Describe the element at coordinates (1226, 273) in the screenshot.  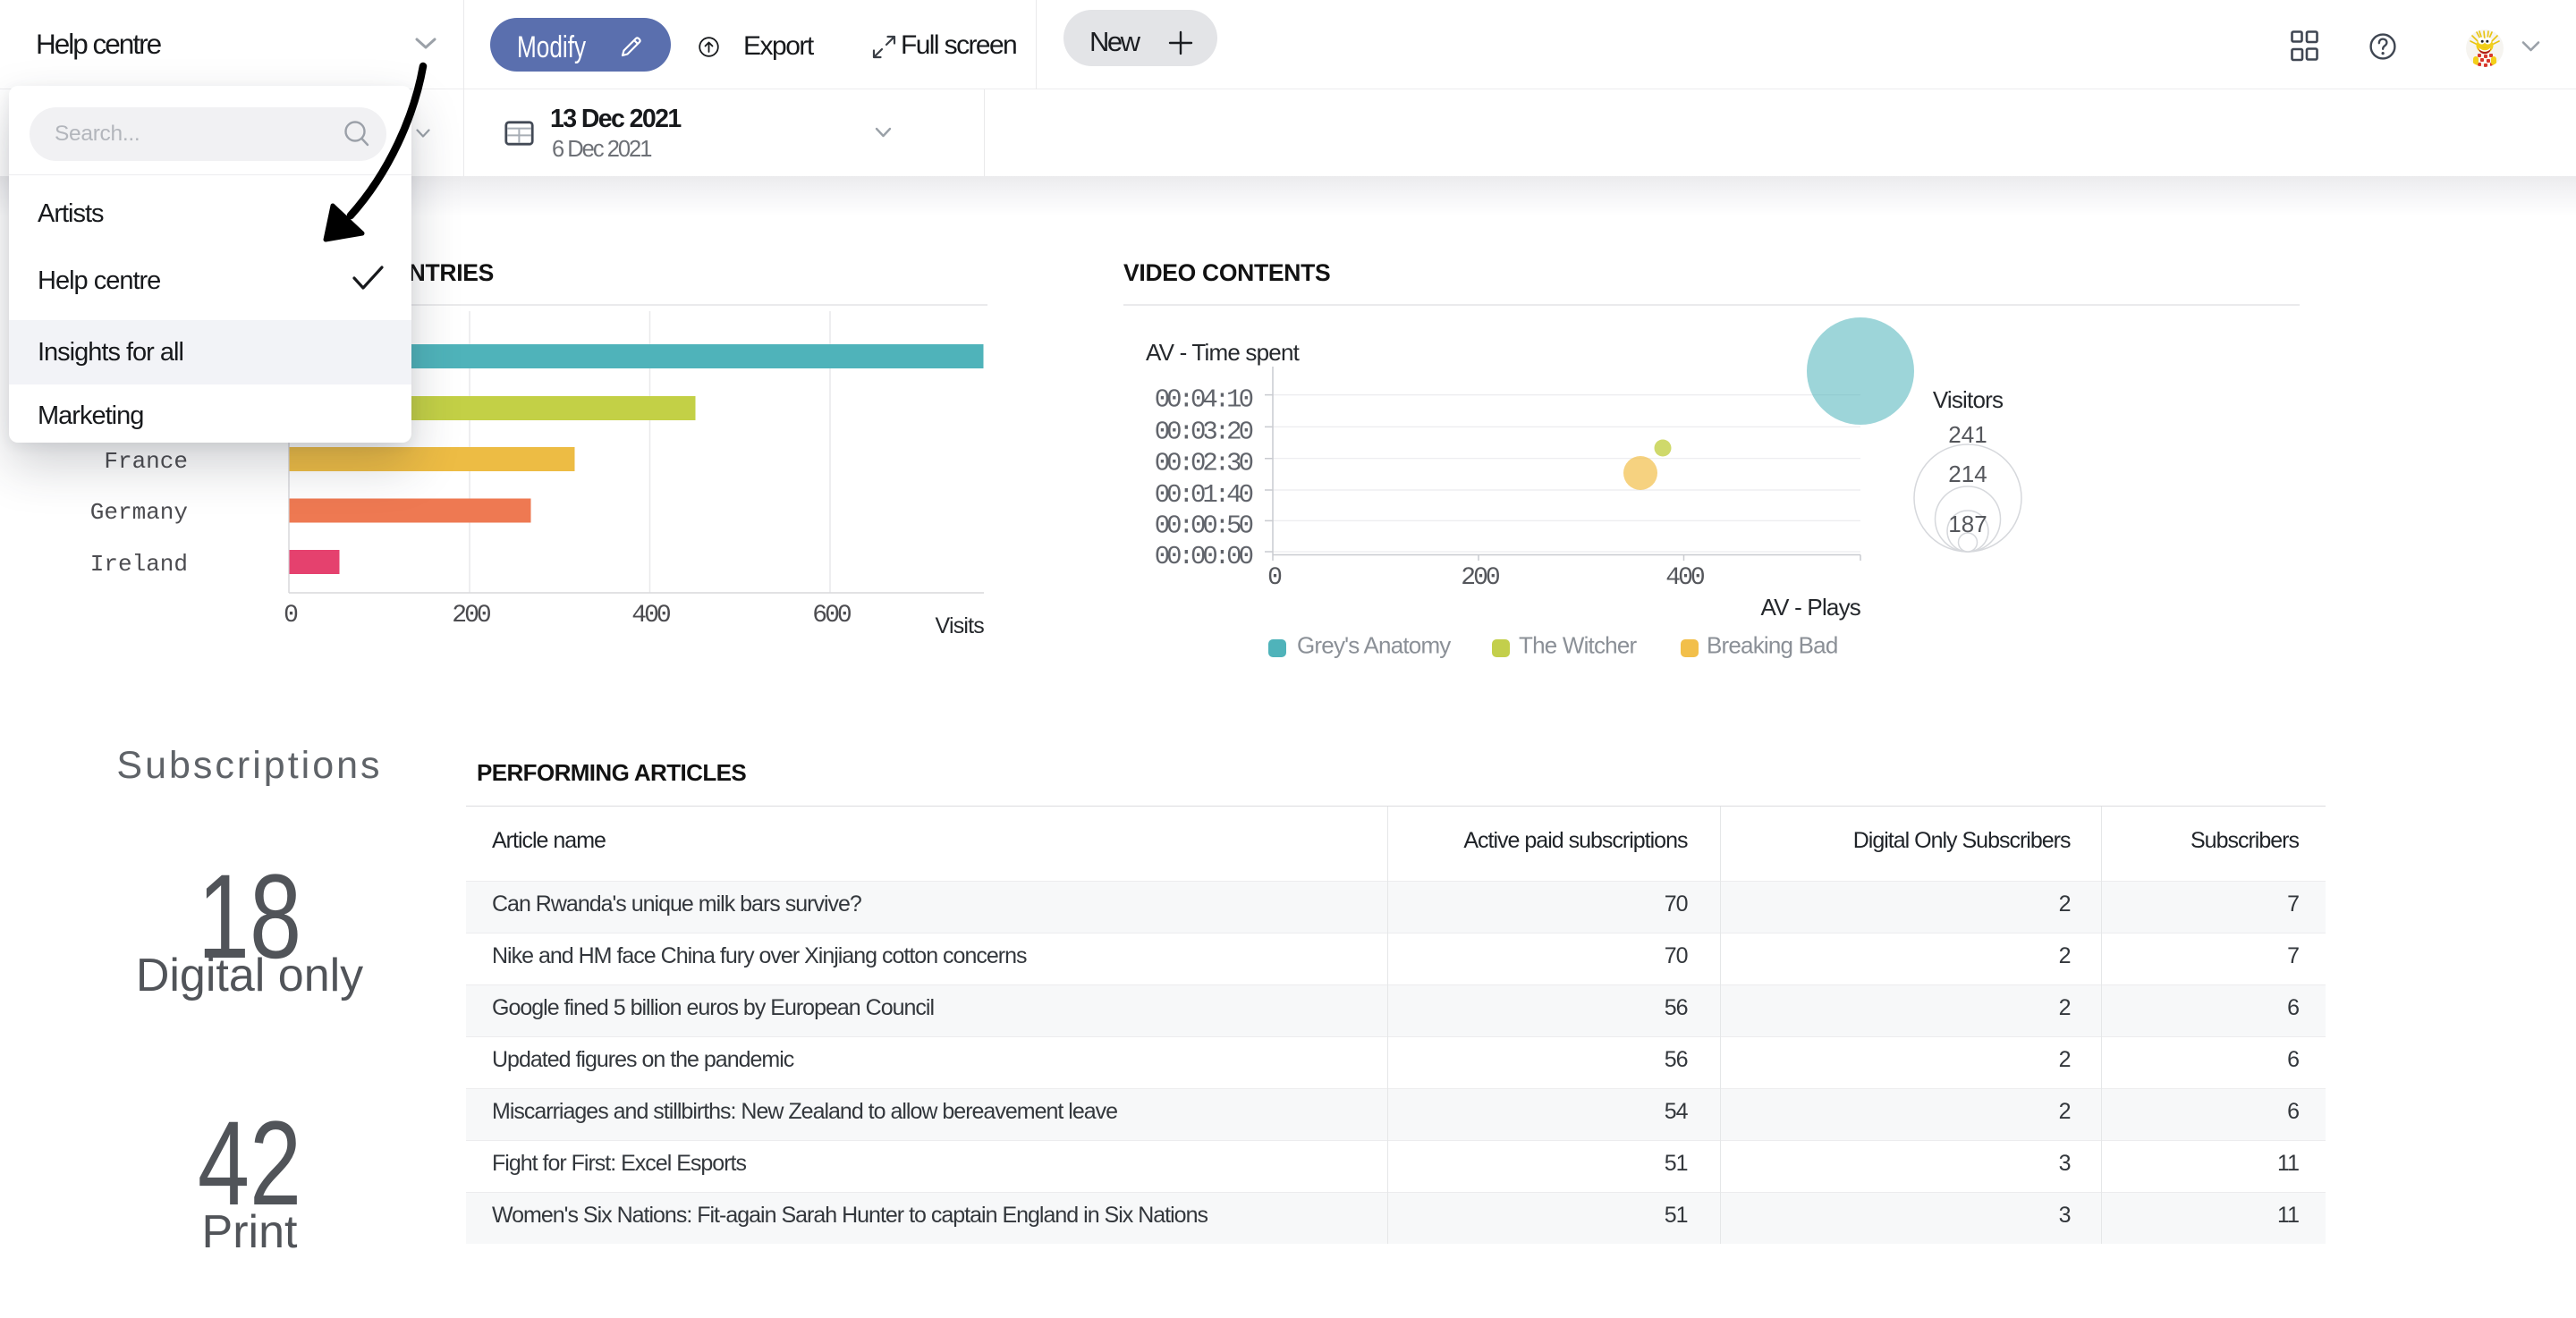
I see `svg-text: VIDEO CONTENTS` at that location.